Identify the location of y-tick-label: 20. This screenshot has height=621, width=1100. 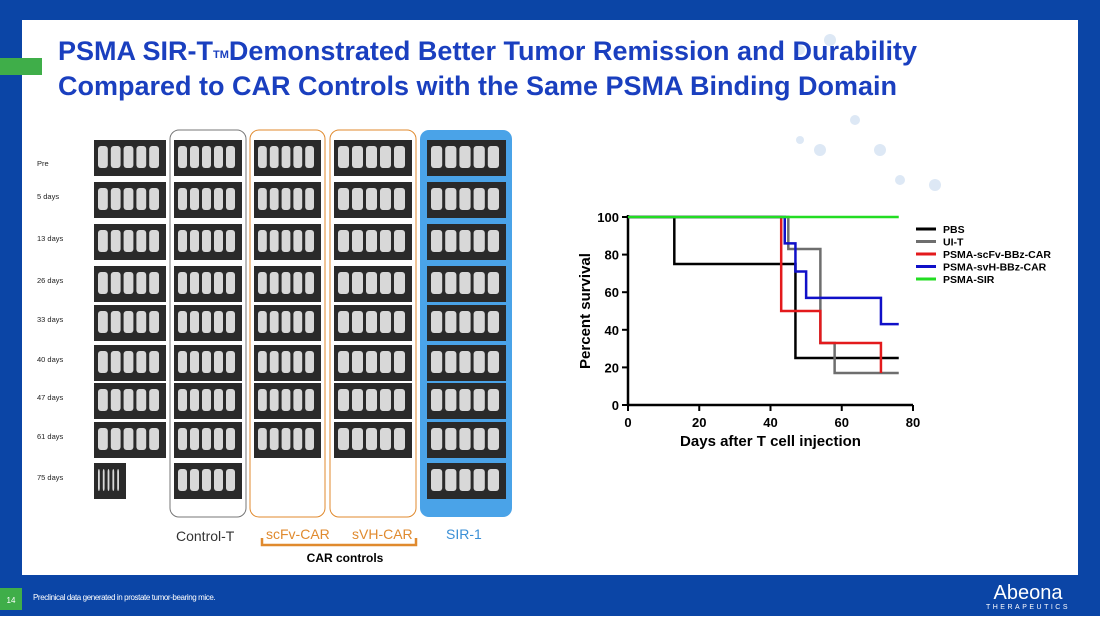
(612, 367).